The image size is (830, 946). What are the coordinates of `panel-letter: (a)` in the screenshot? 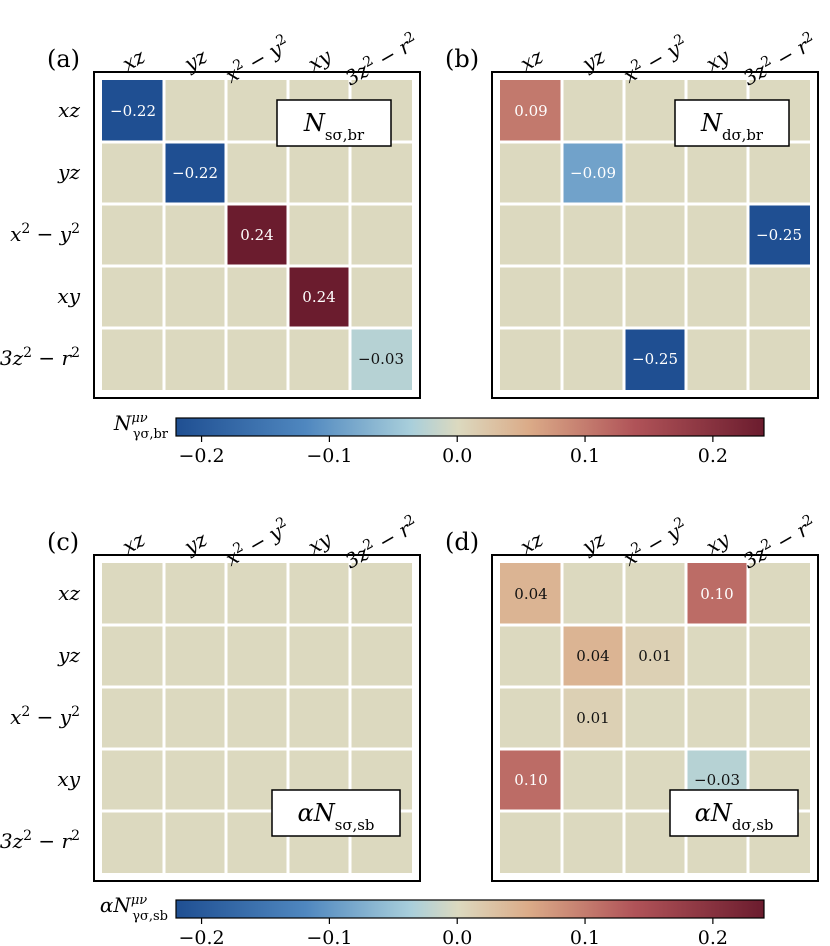 It's located at (63, 59).